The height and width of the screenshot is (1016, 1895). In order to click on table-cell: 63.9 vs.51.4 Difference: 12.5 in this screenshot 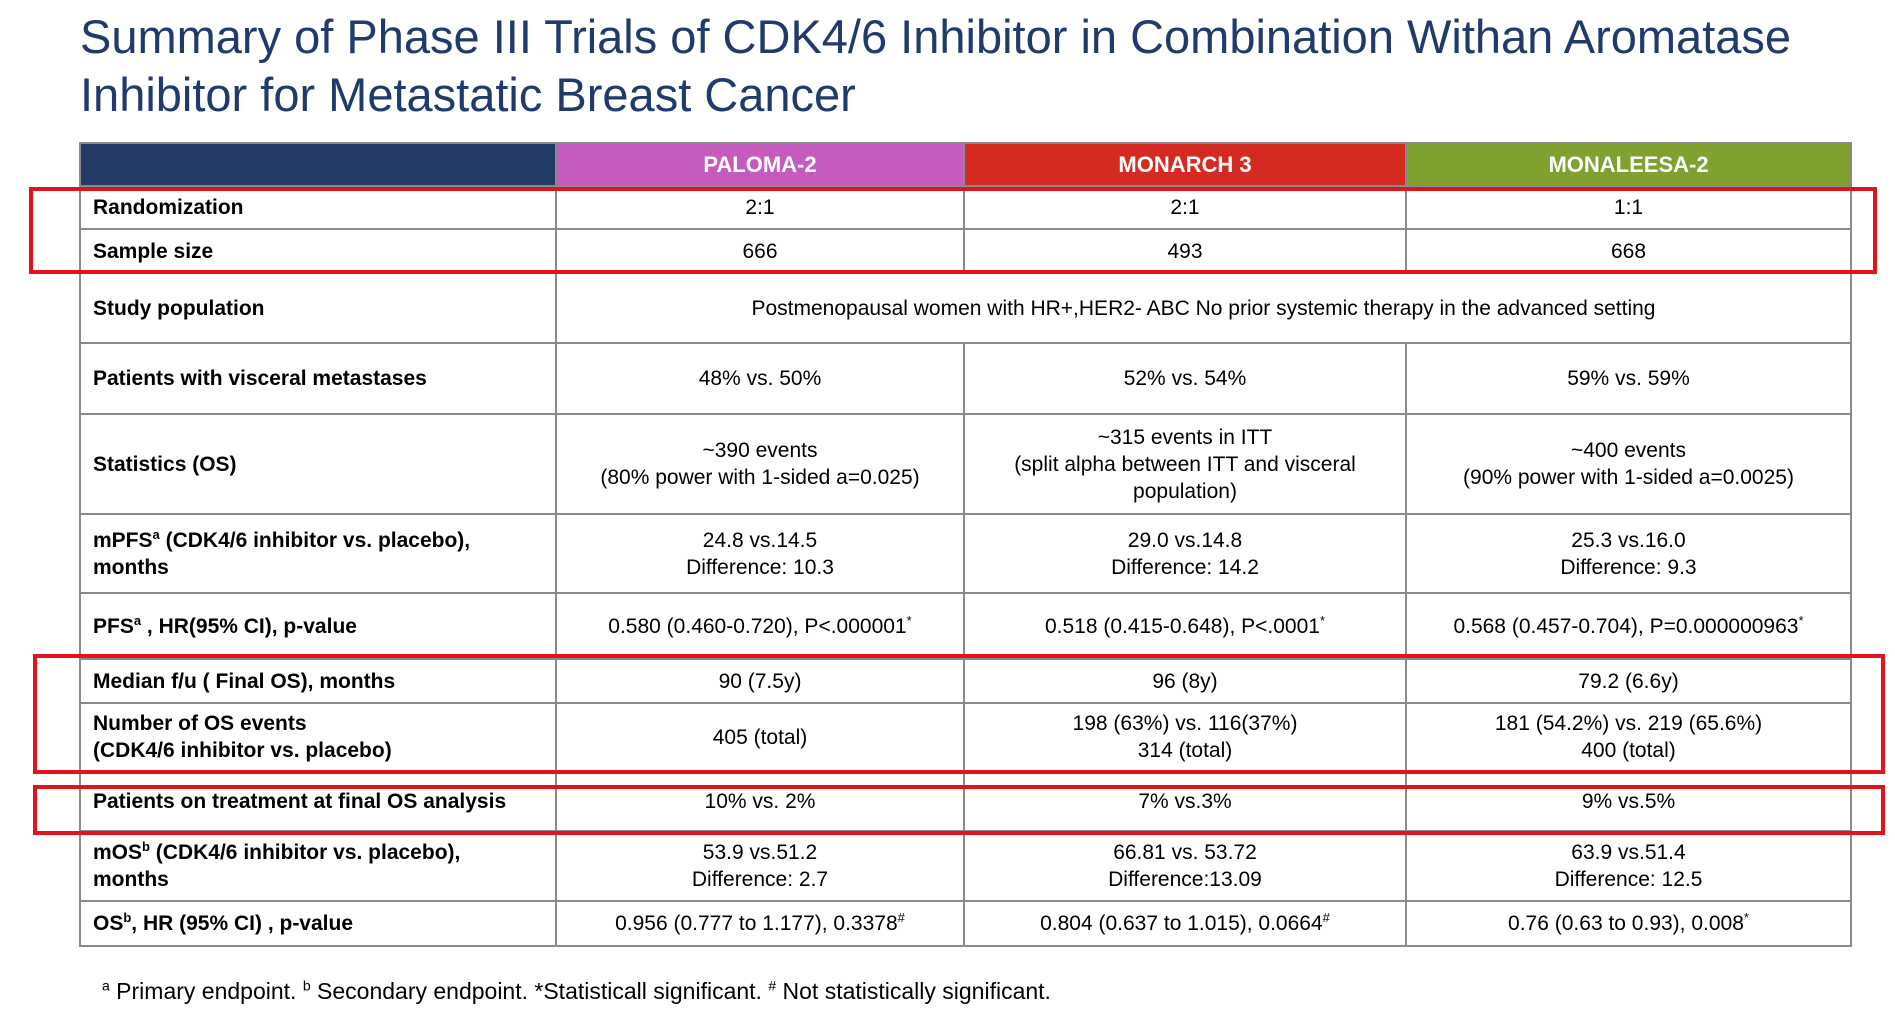, I will do `click(1628, 866)`.